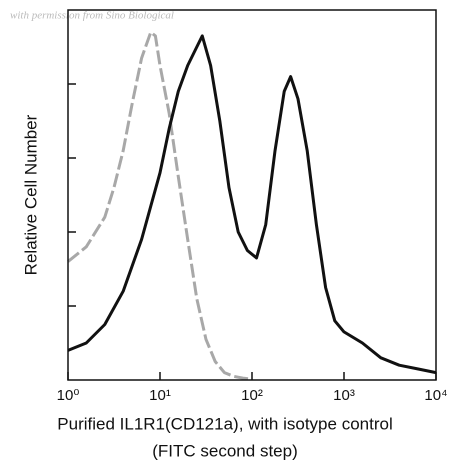  I want to click on x-tick-label: 10⁴, so click(435, 395).